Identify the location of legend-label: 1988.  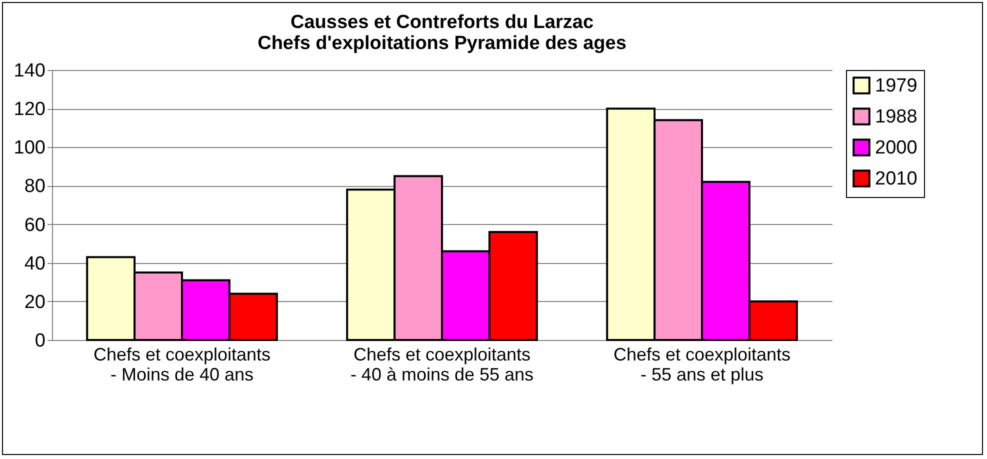
(896, 117).